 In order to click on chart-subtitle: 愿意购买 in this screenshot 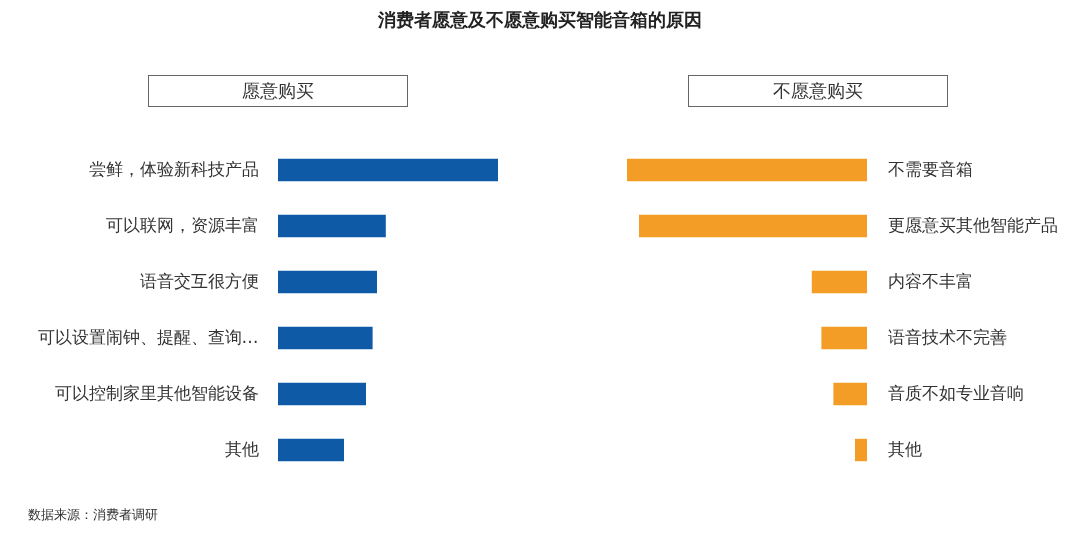, I will do `click(278, 91)`.